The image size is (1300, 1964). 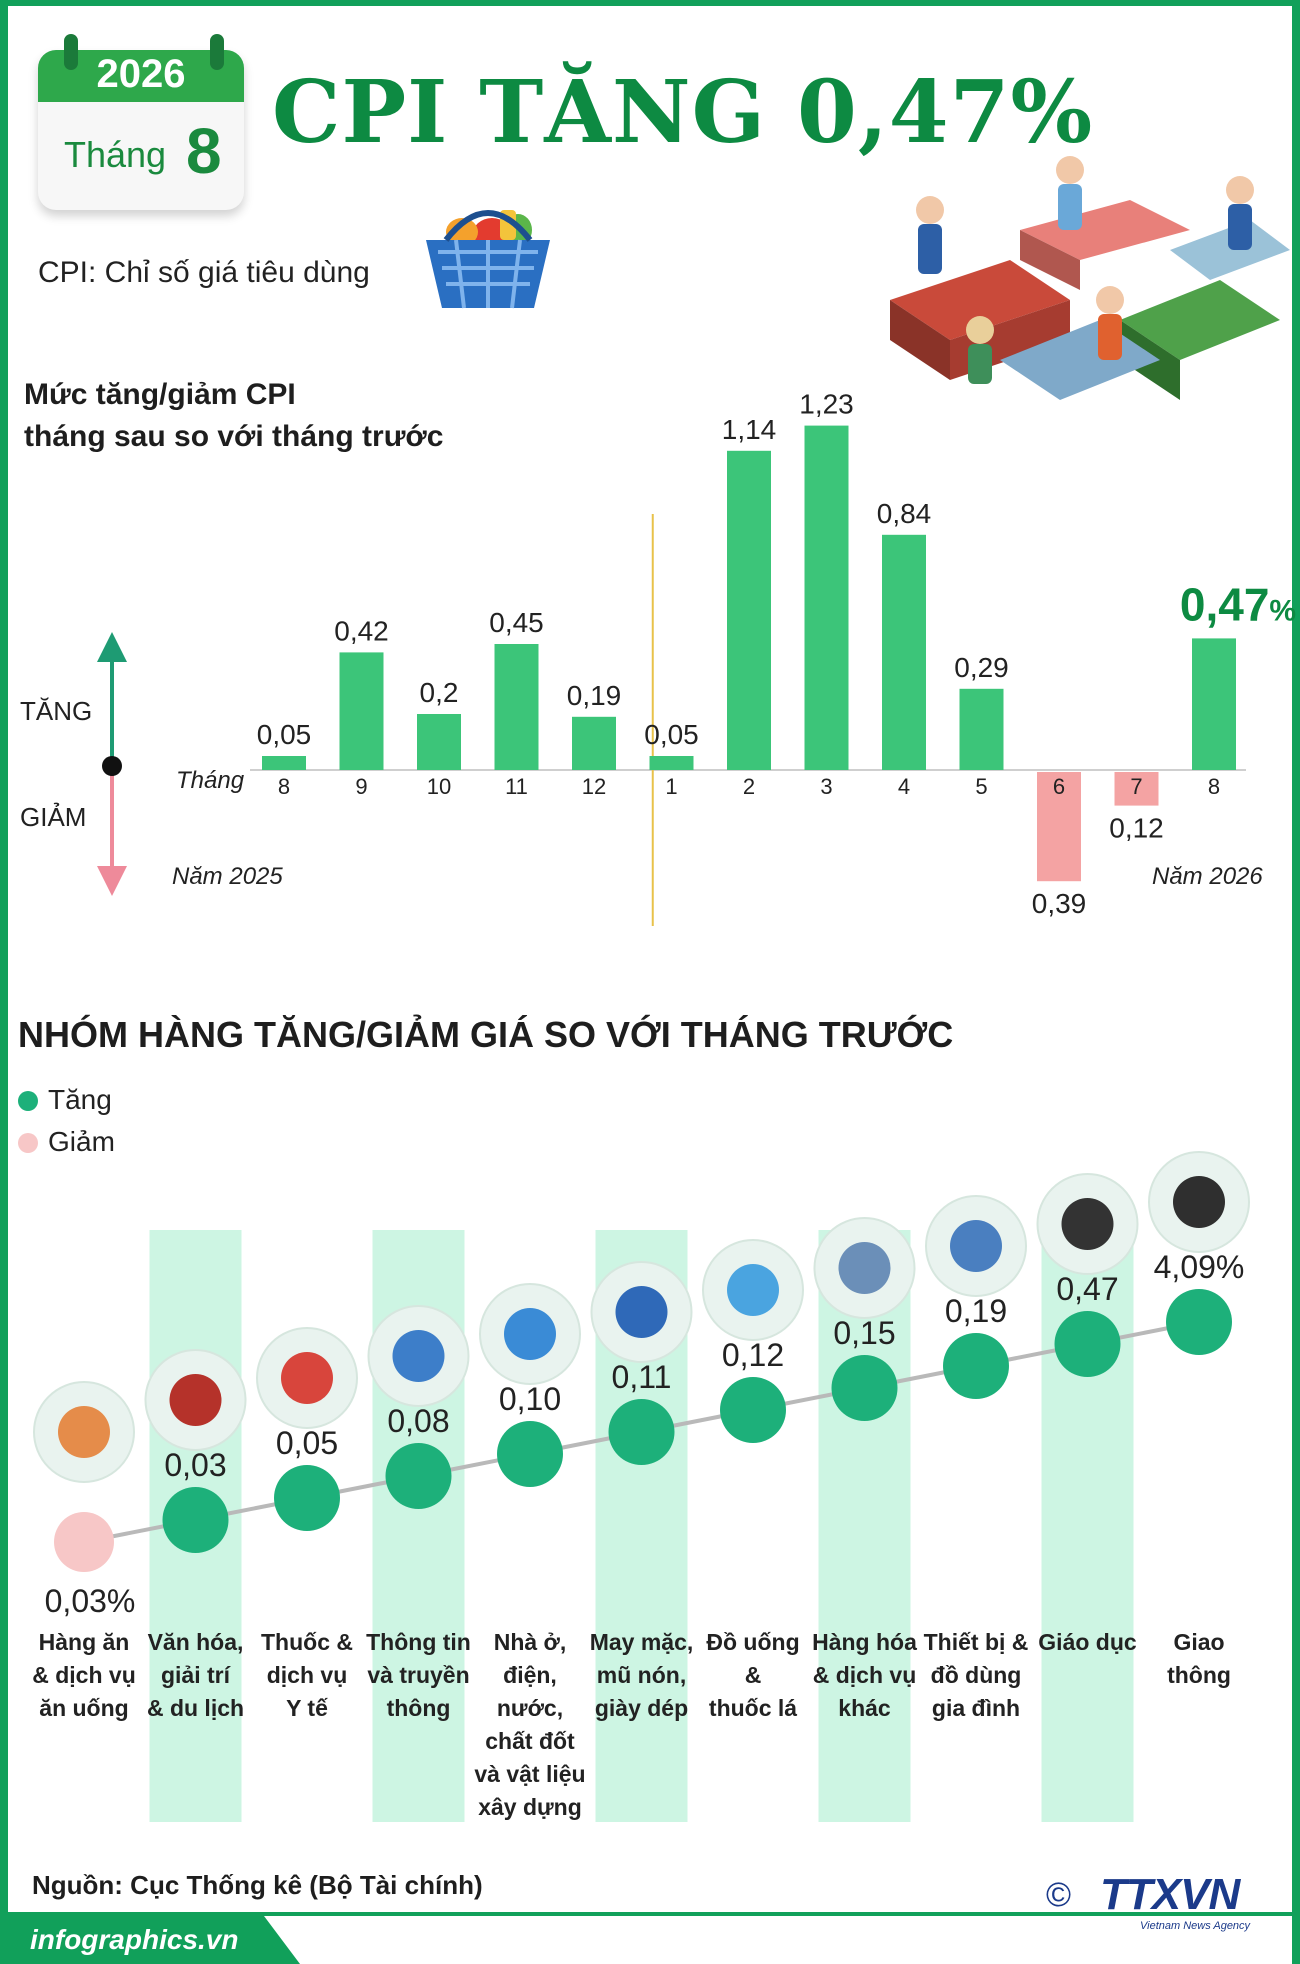 What do you see at coordinates (749, 429) in the screenshot?
I see `cpi-value-label: 1,14` at bounding box center [749, 429].